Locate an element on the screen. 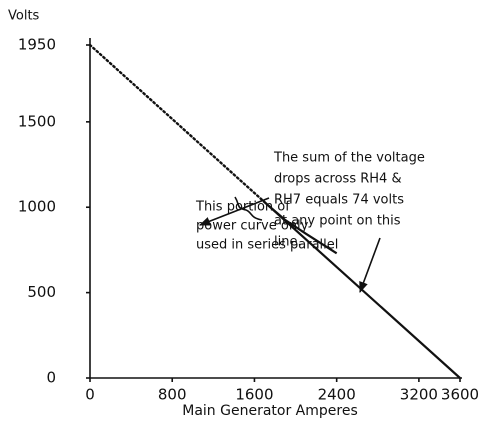  annotation: line. is located at coordinates (288, 242).